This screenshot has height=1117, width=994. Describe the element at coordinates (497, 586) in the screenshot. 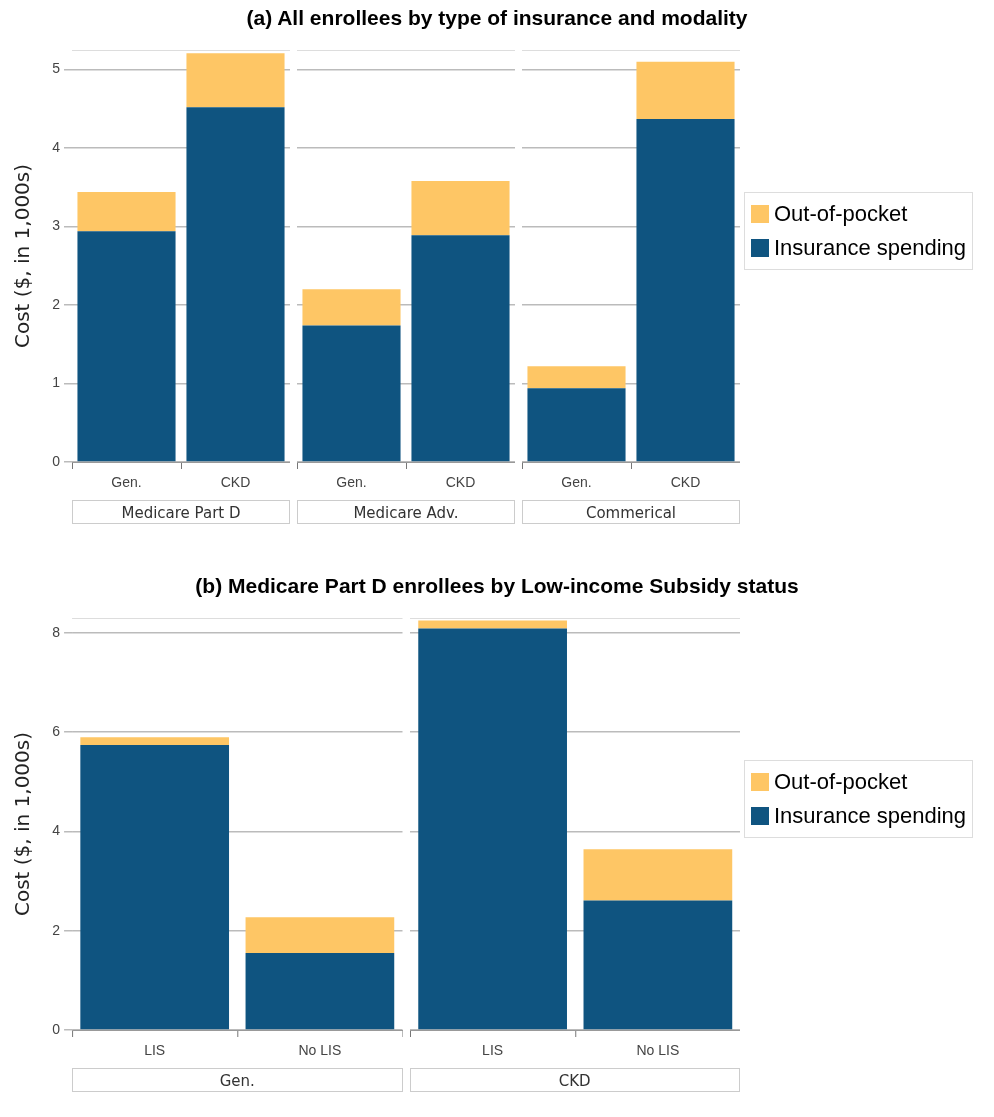

I see `text: (b) Medicare Part D enrollees by Low-income Subsidy status` at that location.